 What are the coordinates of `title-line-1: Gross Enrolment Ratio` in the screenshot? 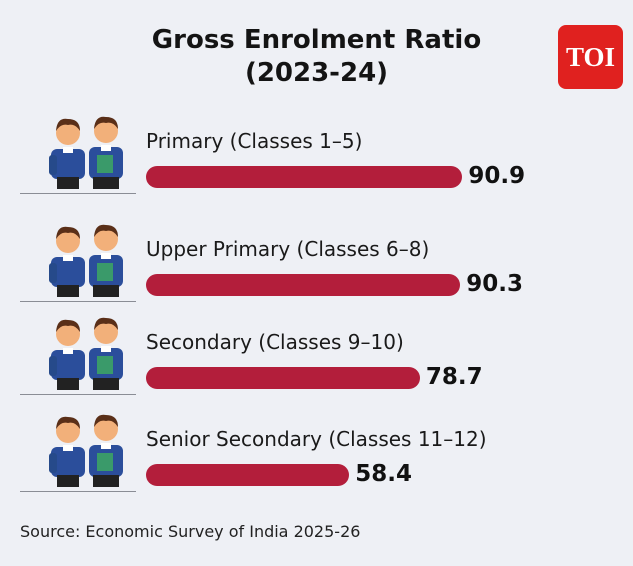 It's located at (316, 40).